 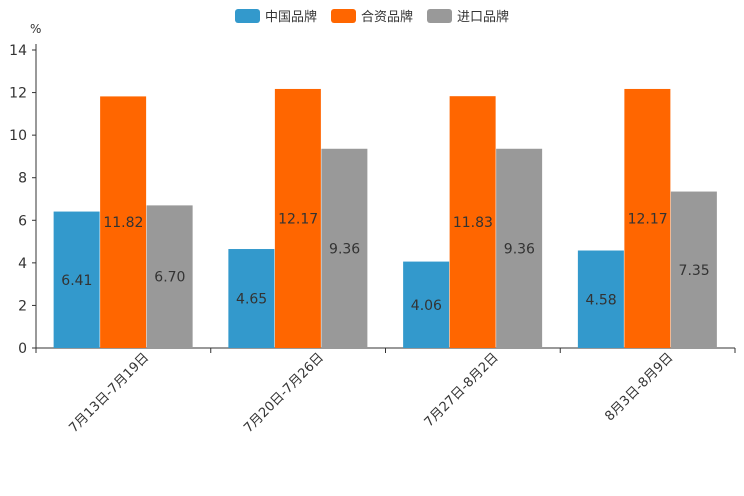 I want to click on bar-data-label: 4.06, so click(x=426, y=306).